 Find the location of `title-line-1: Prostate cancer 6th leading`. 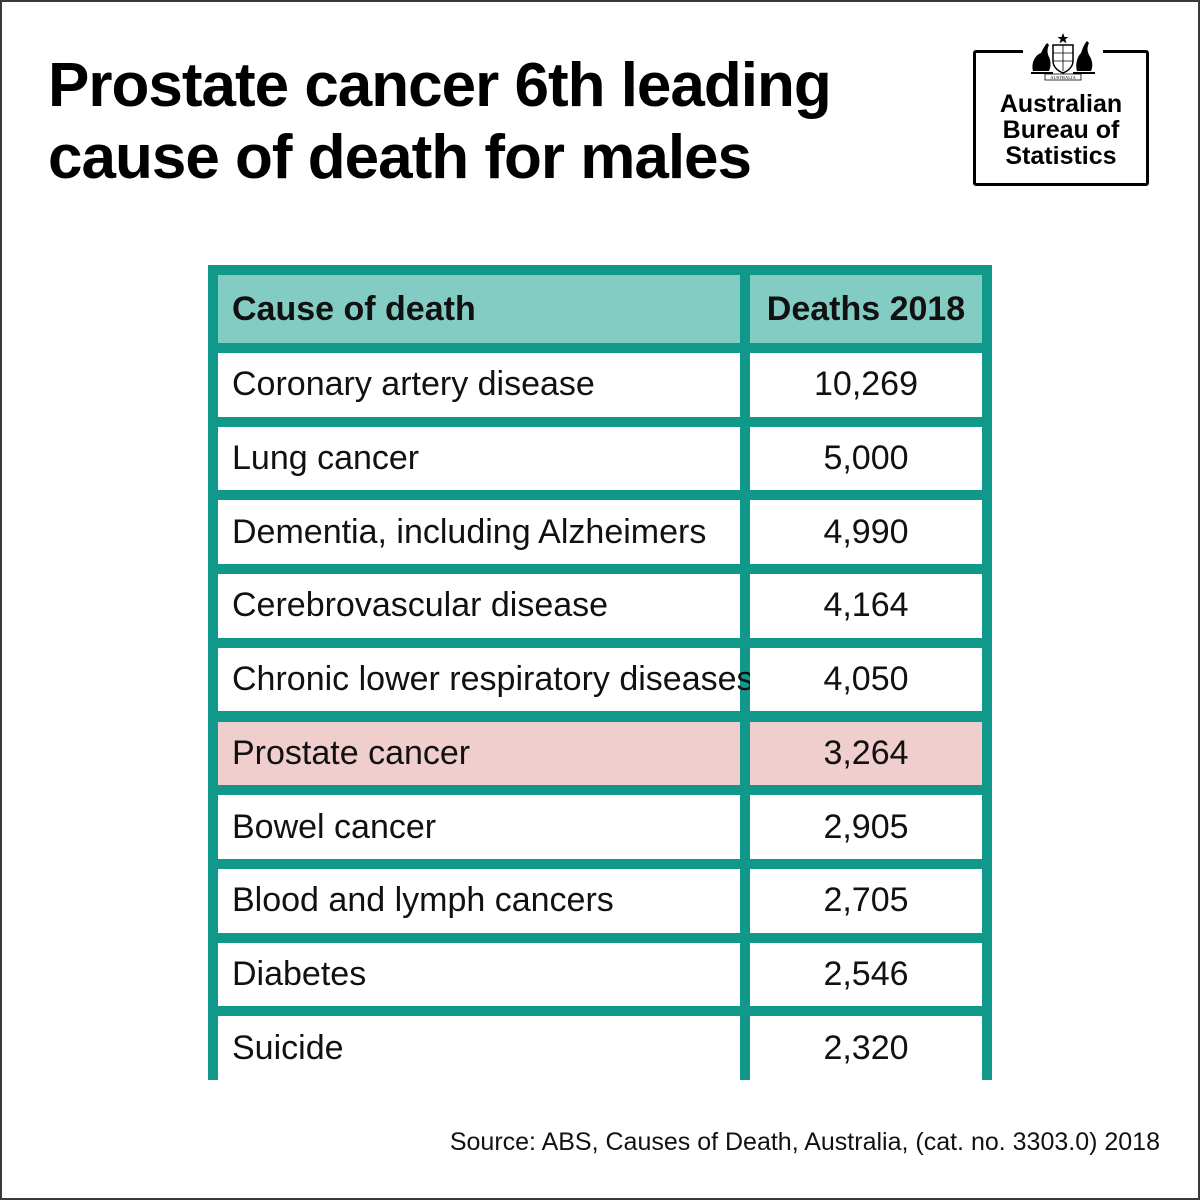

title-line-1: Prostate cancer 6th leading is located at coordinates (440, 85).